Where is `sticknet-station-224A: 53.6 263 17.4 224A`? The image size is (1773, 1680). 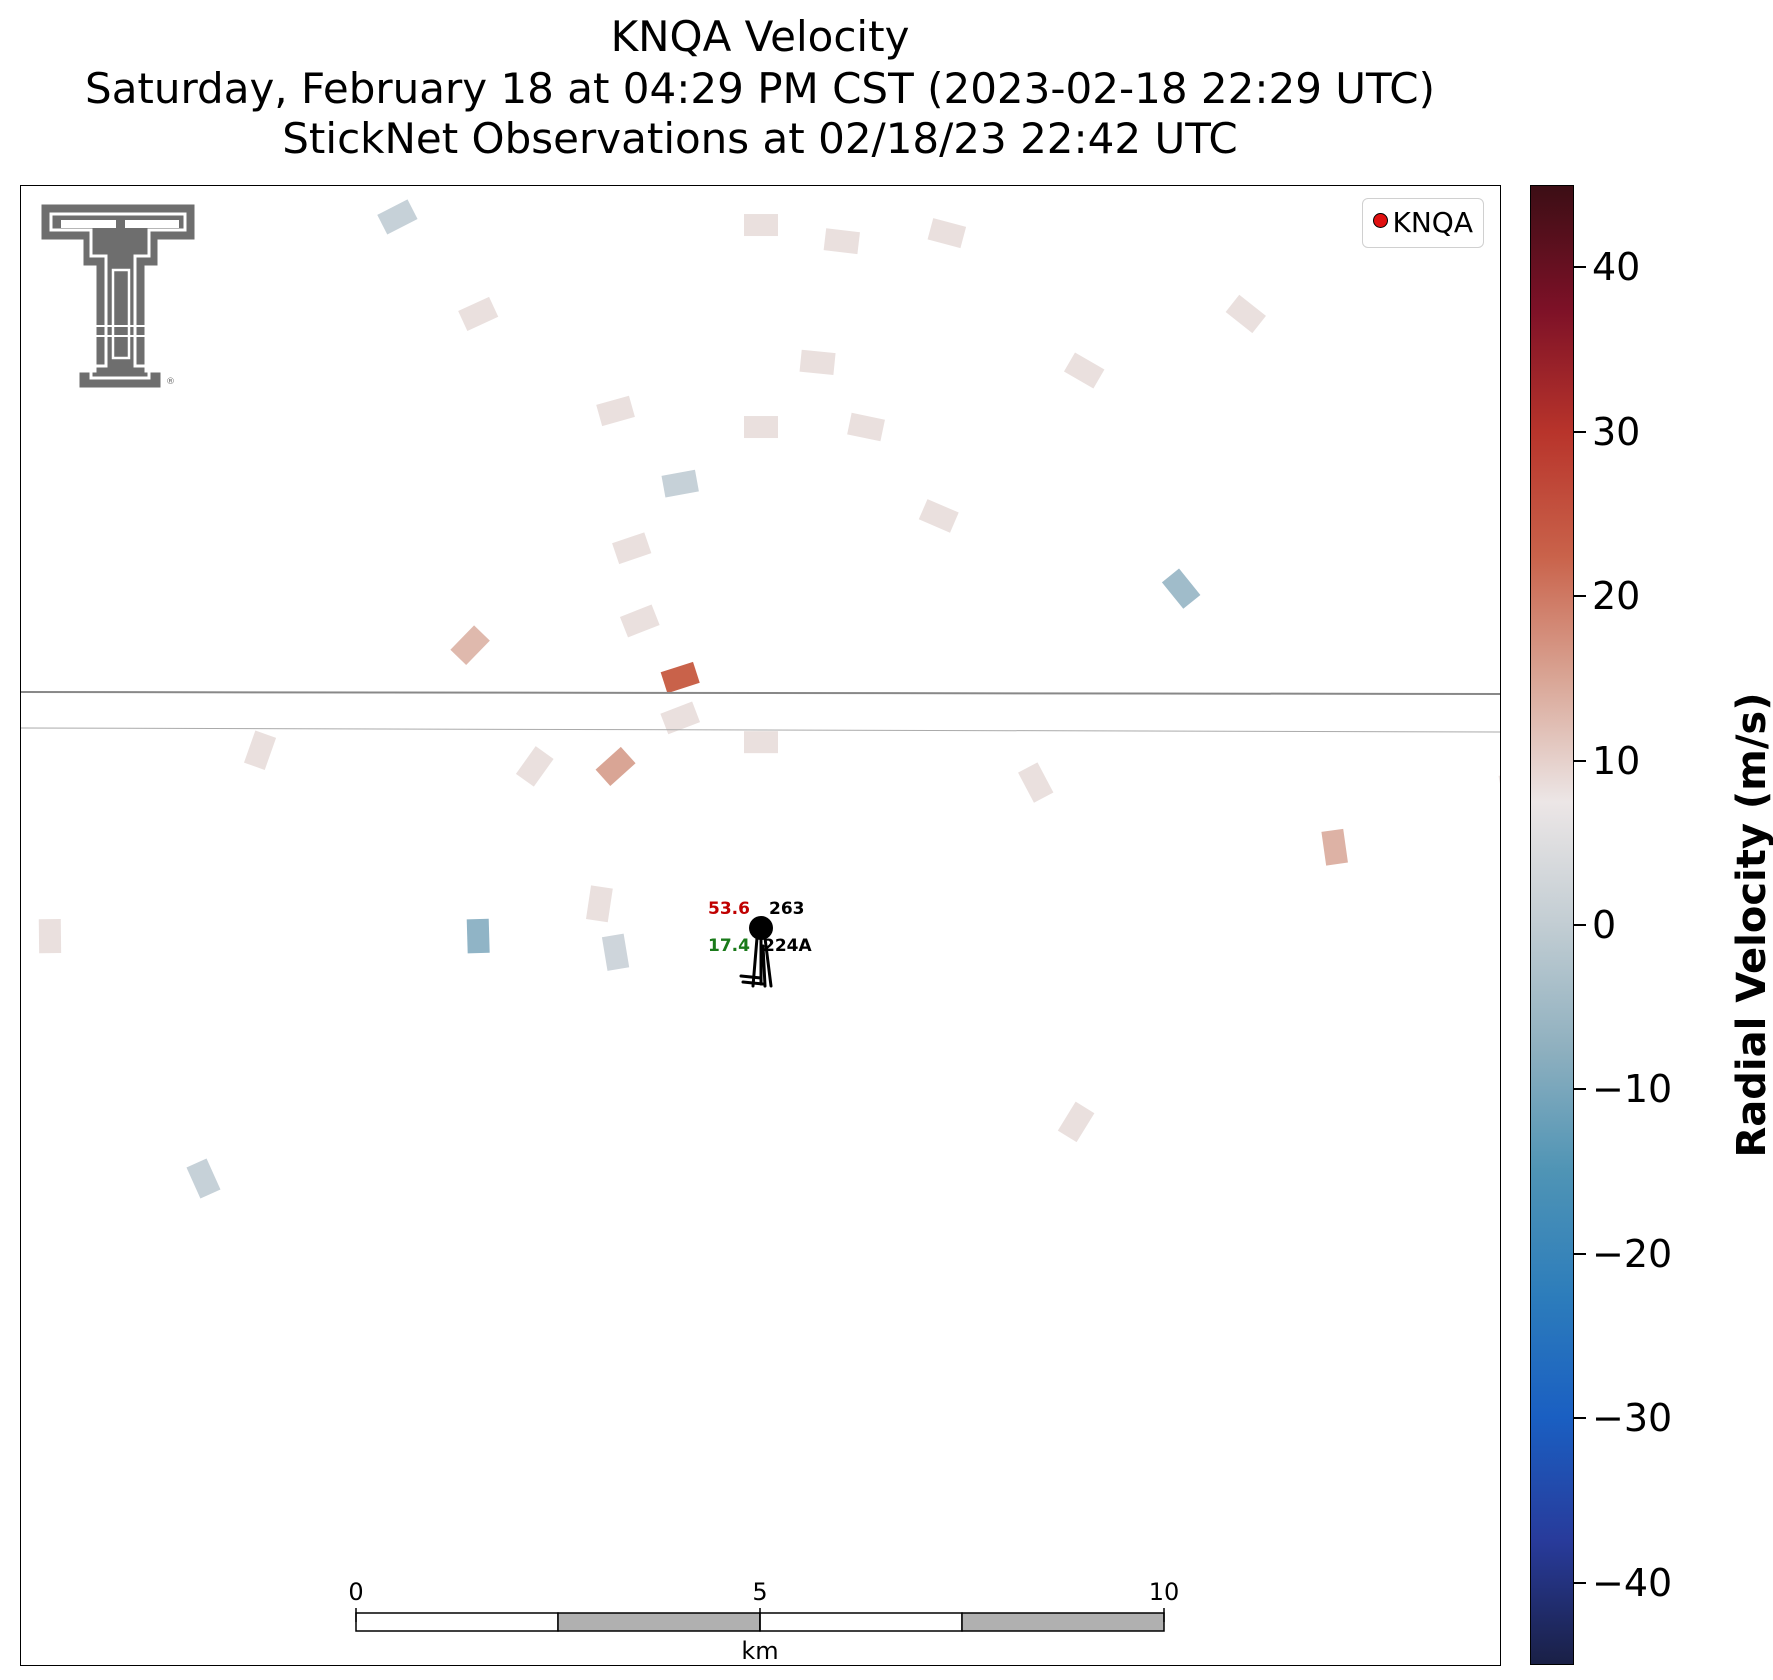 sticknet-station-224A: 53.6 263 17.4 224A is located at coordinates (760, 943).